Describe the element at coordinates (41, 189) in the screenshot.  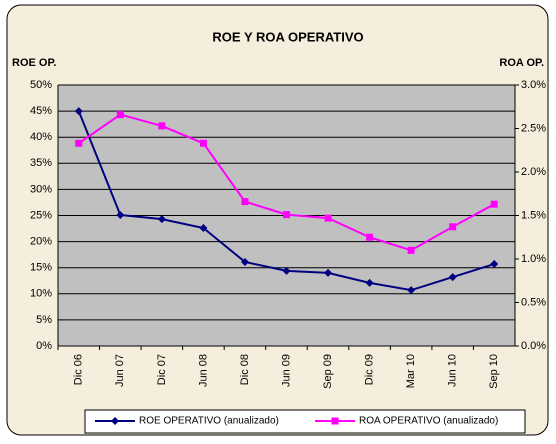
I see `y-tick-label: 30%` at that location.